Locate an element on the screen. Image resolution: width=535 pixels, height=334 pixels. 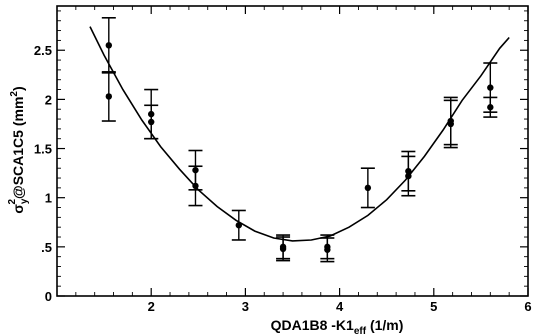
x-axis-label: QDA1B8 -K1eff (1/m) is located at coordinates (337, 325).